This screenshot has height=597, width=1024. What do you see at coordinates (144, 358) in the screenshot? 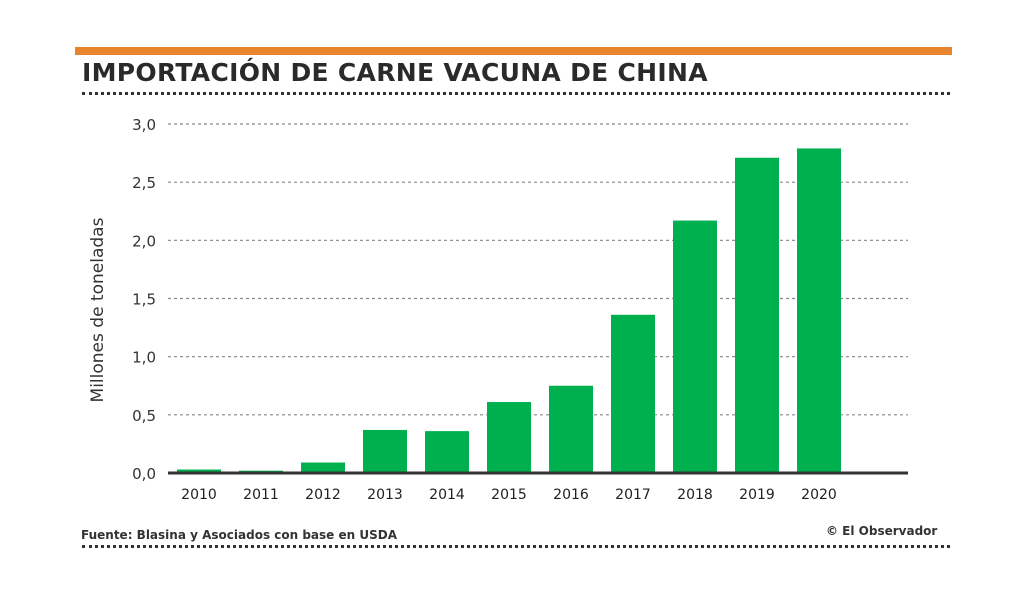
I see `y-tick-label: 1,0` at bounding box center [144, 358].